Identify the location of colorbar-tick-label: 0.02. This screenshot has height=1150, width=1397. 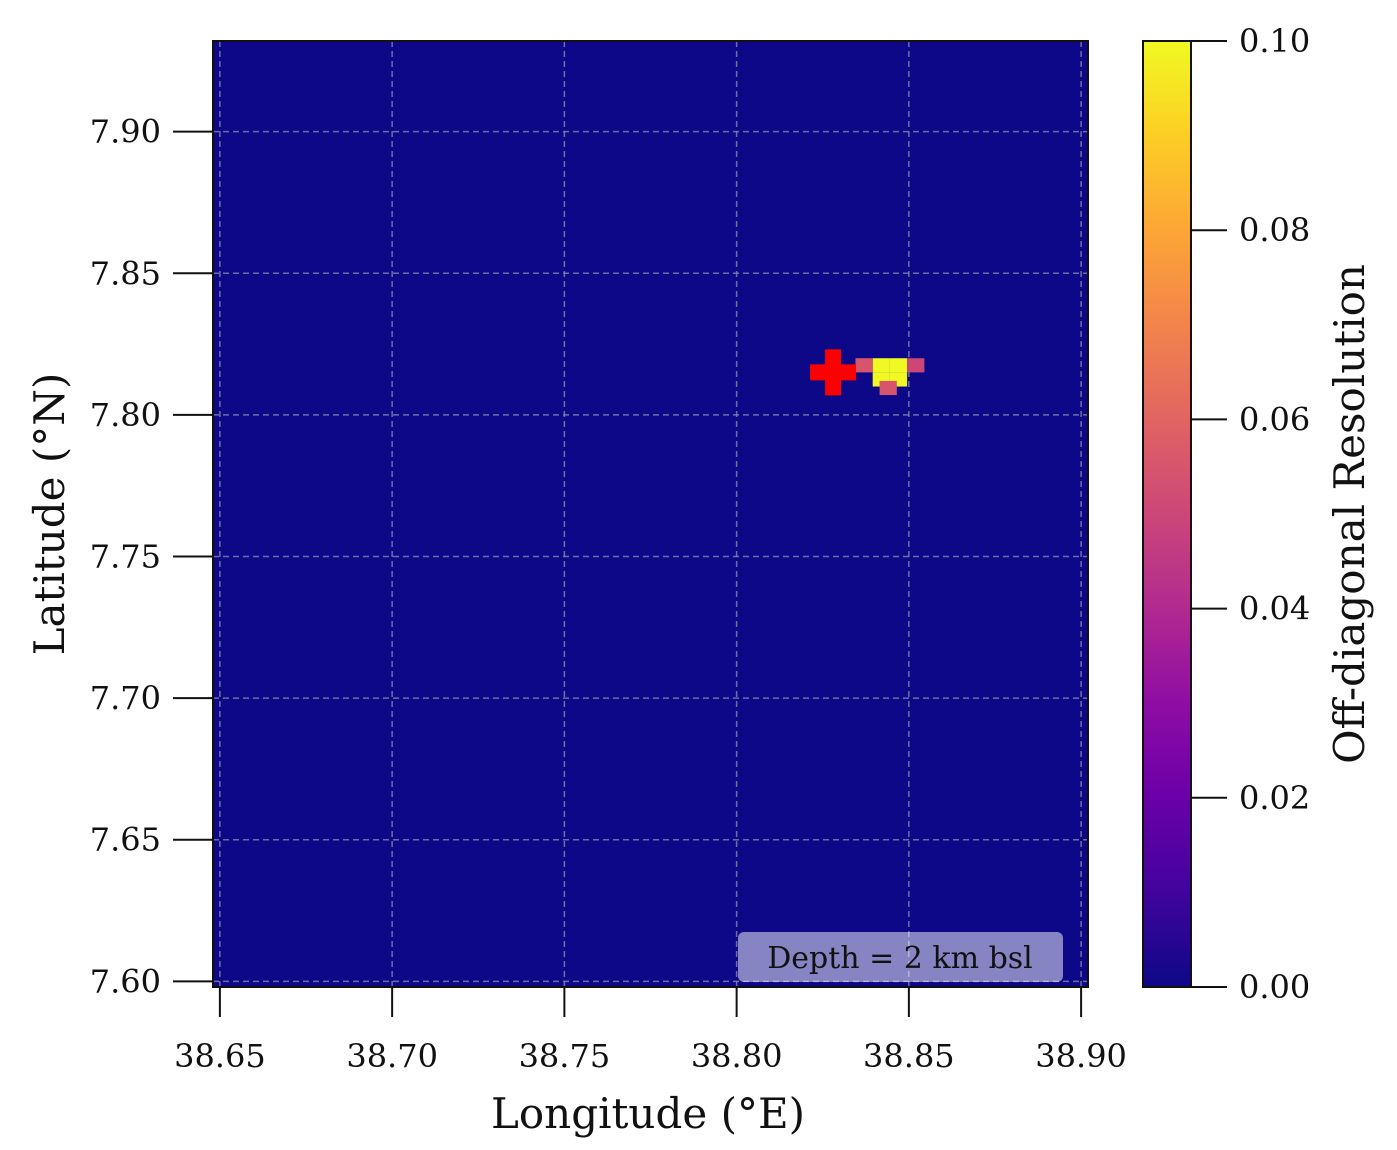
(1274, 798).